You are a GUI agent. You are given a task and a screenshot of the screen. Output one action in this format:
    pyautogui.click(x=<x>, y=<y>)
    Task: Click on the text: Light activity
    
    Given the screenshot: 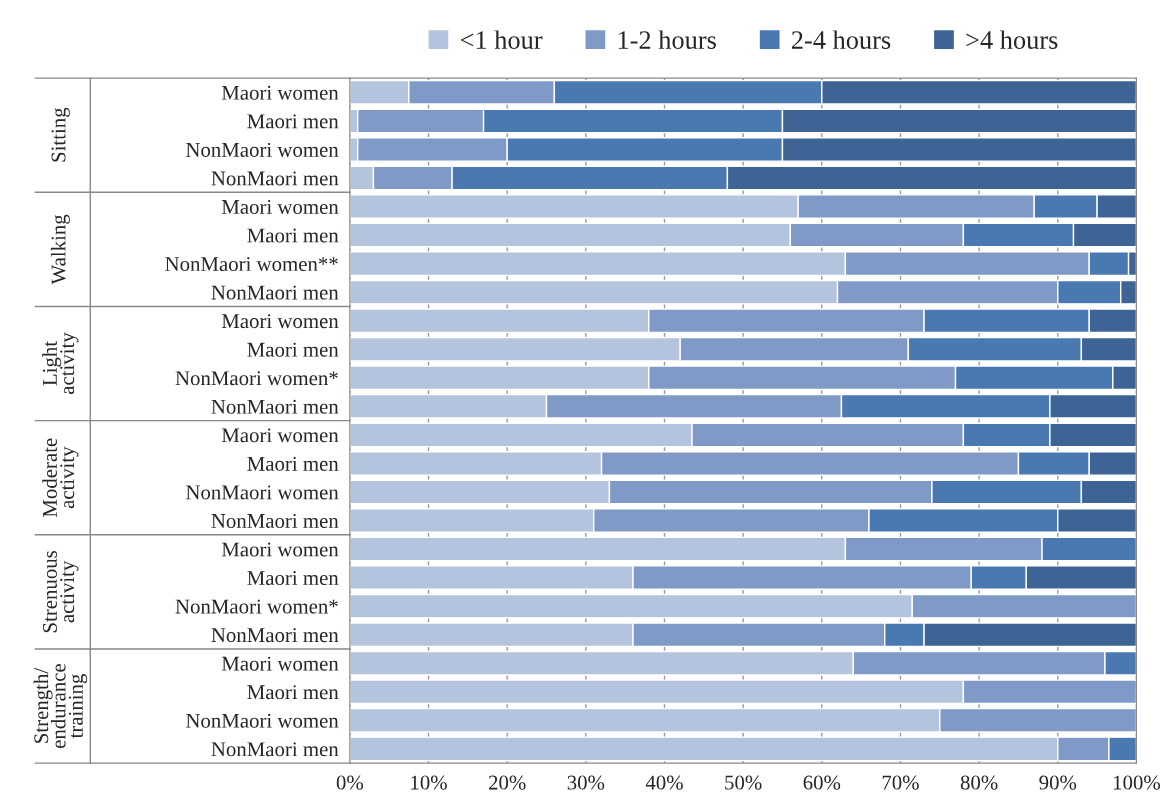 What is the action you would take?
    pyautogui.click(x=60, y=363)
    